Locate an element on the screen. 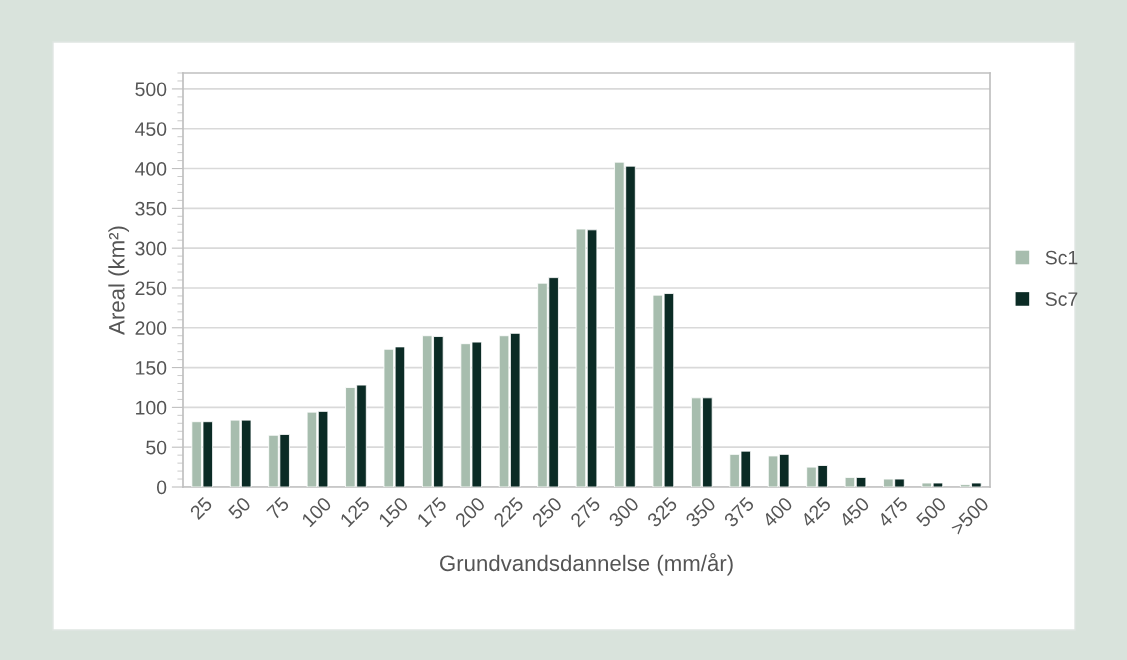  y-tick-label: 450 is located at coordinates (151, 129).